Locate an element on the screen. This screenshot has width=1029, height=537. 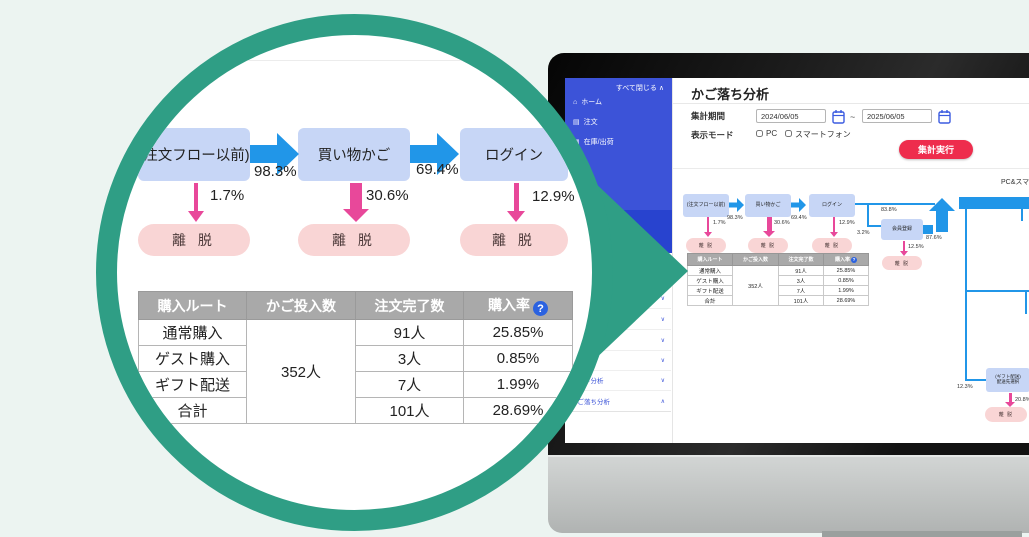
table-row: ギフト配送 7人 1.99% is located at coordinates (355, 384).